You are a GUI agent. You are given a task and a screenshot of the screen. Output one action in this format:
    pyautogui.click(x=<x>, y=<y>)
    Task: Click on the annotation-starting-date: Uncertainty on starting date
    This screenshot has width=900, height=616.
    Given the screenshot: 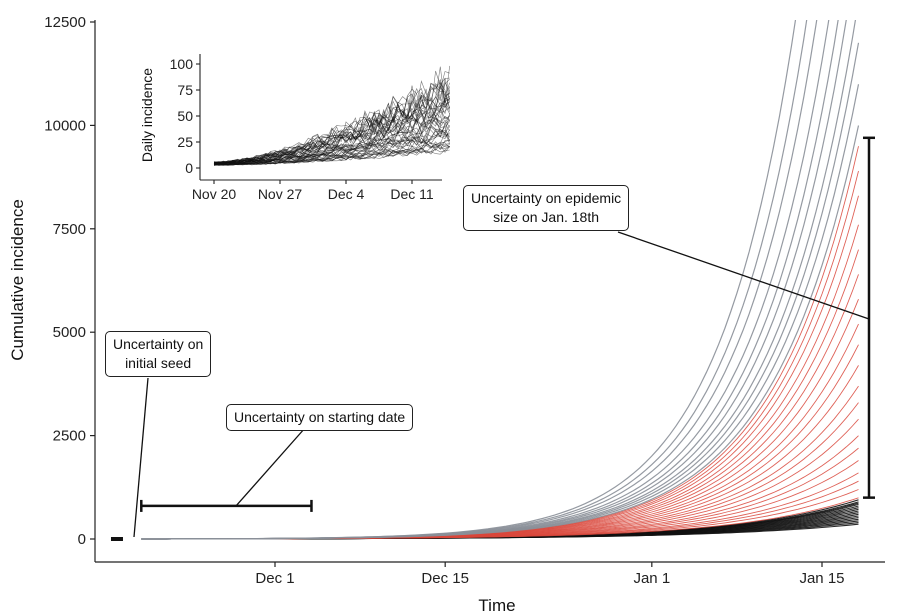 What is the action you would take?
    pyautogui.click(x=320, y=417)
    